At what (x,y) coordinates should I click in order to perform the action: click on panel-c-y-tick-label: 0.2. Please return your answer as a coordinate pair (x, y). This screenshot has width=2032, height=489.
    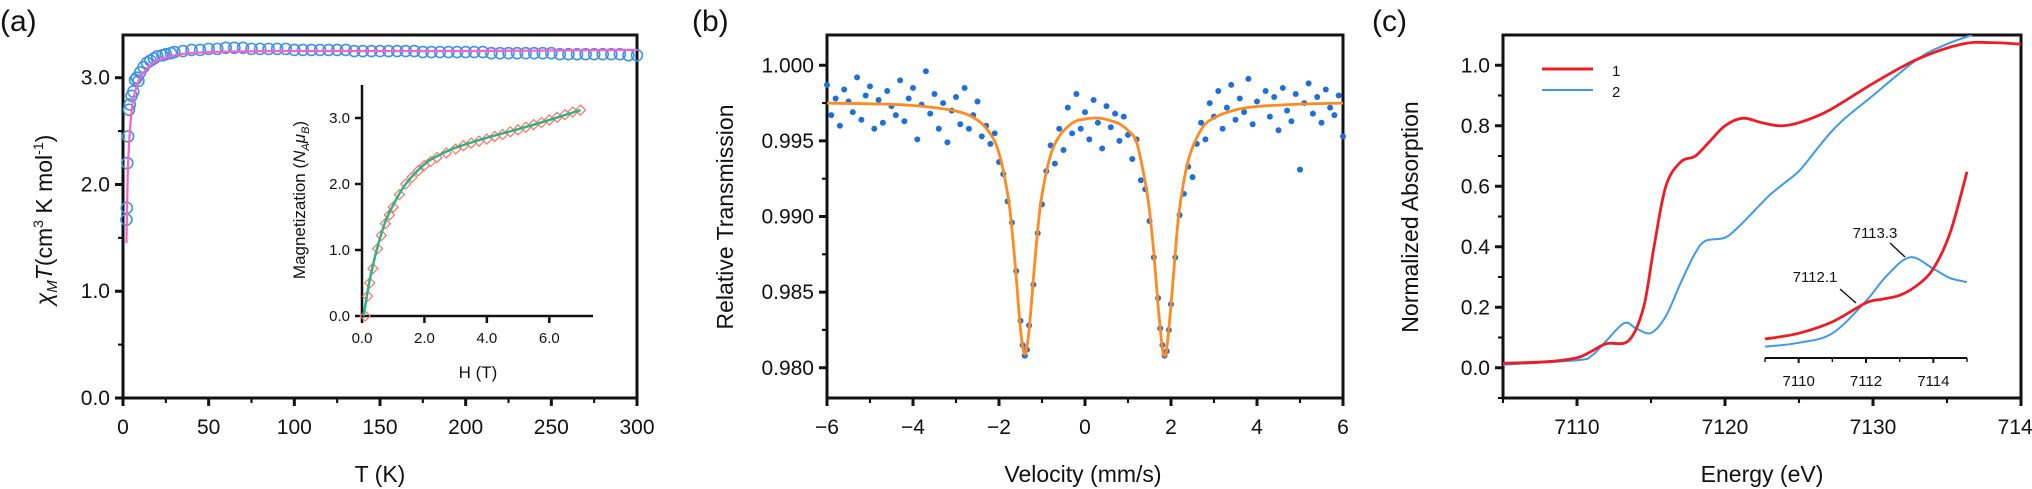
    Looking at the image, I should click on (1475, 307).